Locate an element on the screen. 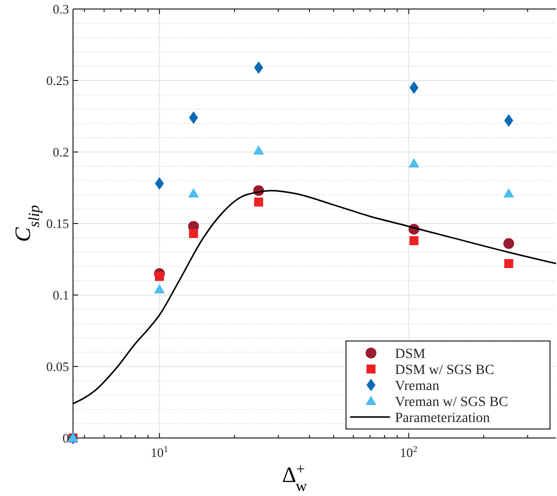 Image resolution: width=557 pixels, height=496 pixels. y-tick-label: 0.05 is located at coordinates (57, 366).